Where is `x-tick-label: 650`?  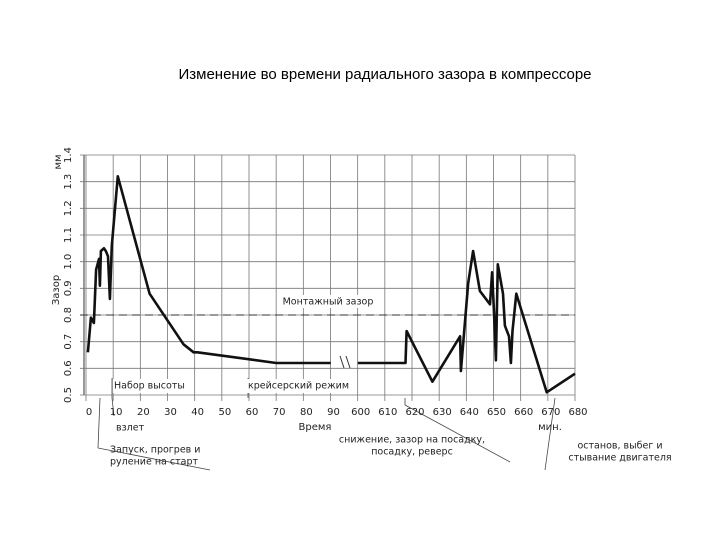 x-tick-label: 650 is located at coordinates (496, 412).